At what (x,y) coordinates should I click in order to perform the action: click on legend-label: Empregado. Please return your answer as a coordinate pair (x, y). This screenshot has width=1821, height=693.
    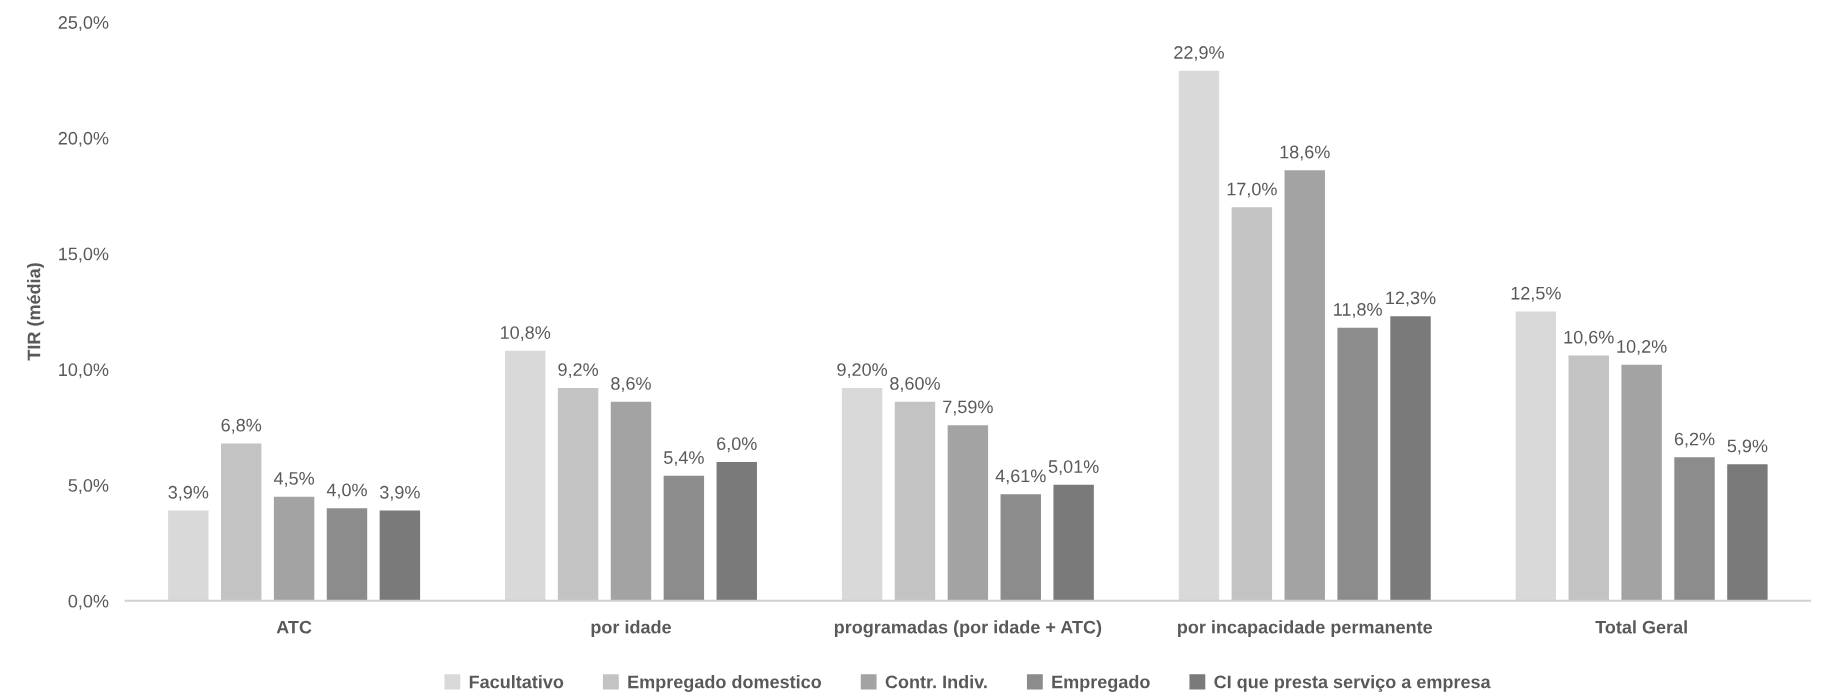
    Looking at the image, I should click on (1101, 683).